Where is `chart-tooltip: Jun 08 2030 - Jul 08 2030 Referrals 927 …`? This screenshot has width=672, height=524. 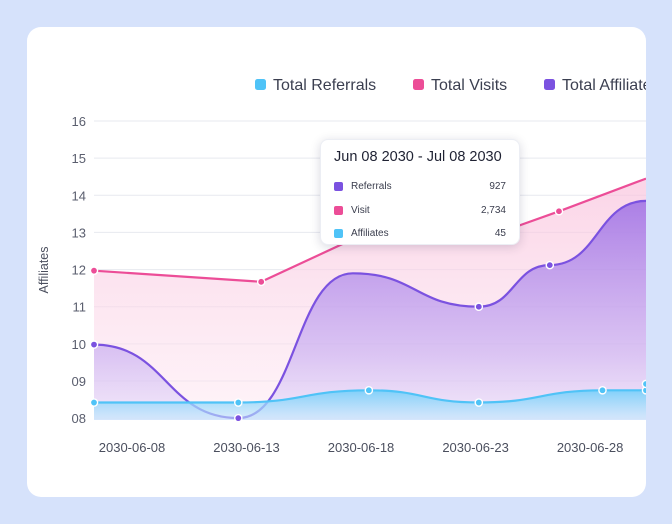 chart-tooltip: Jun 08 2030 - Jul 08 2030 Referrals 927 … is located at coordinates (420, 192).